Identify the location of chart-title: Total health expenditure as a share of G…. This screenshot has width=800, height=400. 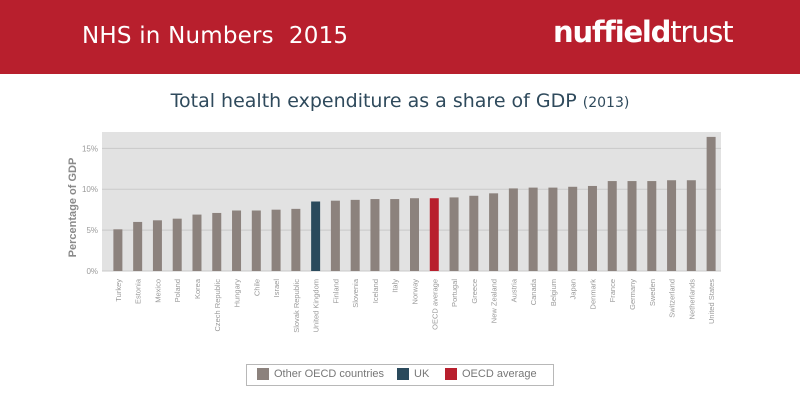
(400, 101).